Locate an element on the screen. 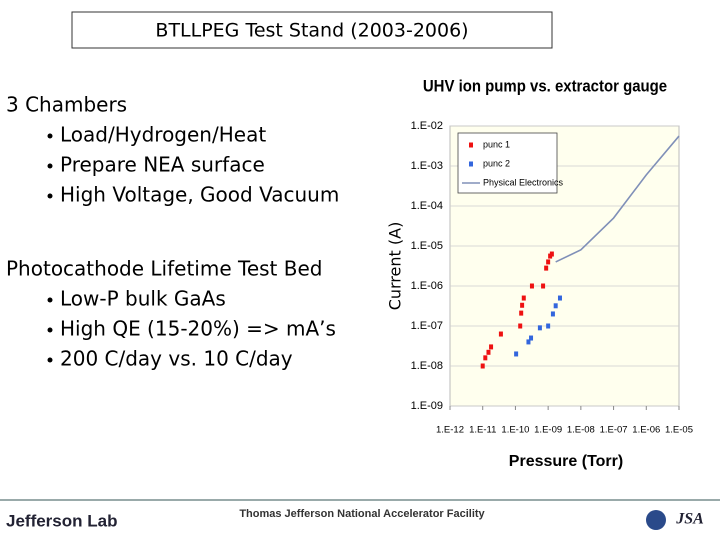 The width and height of the screenshot is (720, 540). y-tick-label: 1.E-06 is located at coordinates (427, 286).